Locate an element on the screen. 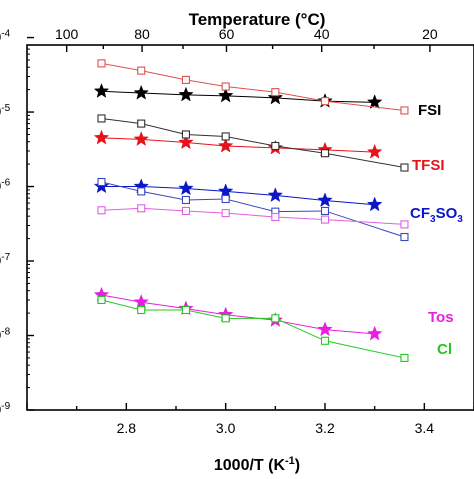 The height and width of the screenshot is (479, 474). y-tick-label: 0-8 is located at coordinates (5, 335).